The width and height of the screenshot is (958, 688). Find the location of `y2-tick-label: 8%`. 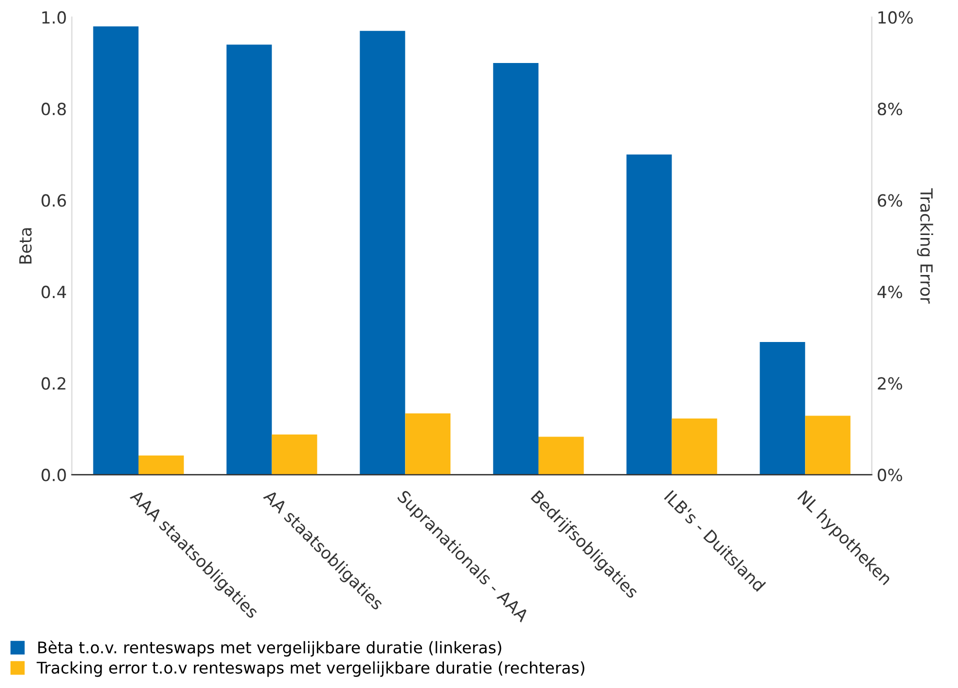

y2-tick-label: 8% is located at coordinates (890, 109).